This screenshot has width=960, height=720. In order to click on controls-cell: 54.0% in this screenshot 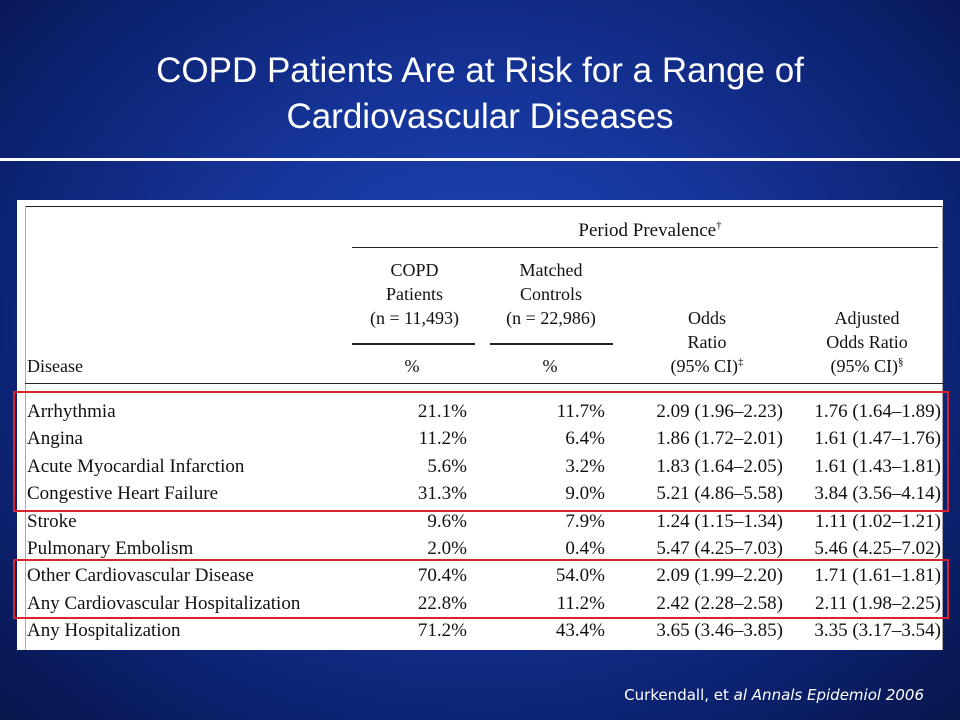, I will do `click(580, 576)`.